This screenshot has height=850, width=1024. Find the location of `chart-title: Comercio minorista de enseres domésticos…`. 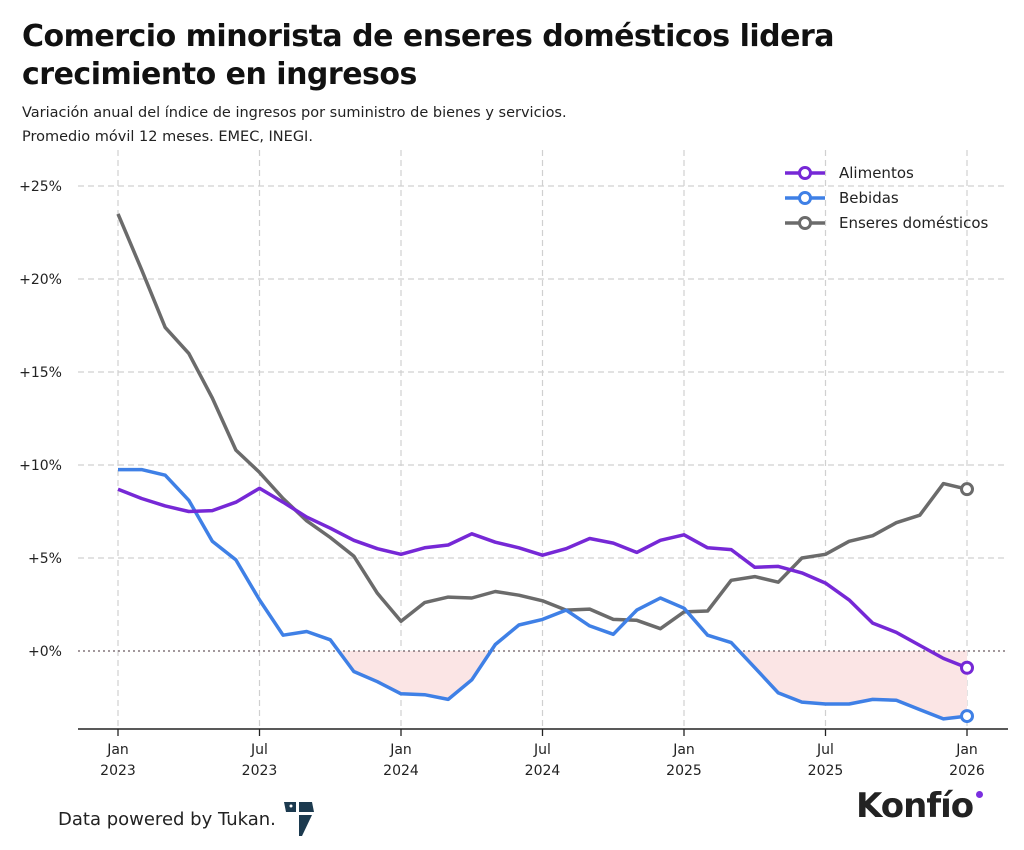

chart-title: Comercio minorista de enseres domésticos… is located at coordinates (428, 55).